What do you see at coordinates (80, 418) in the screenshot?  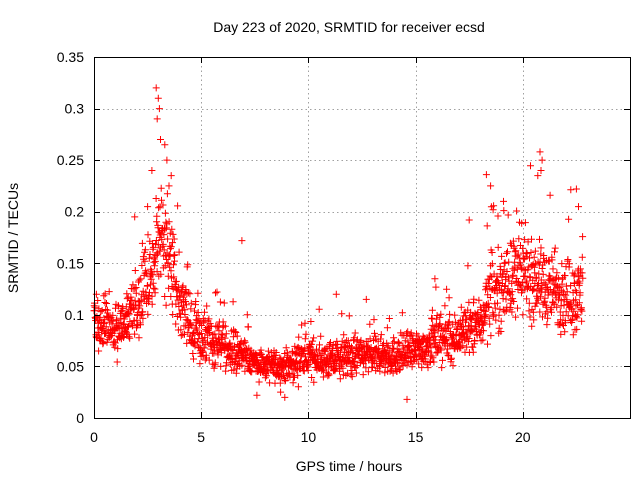 I see `y-tick-label: 0` at bounding box center [80, 418].